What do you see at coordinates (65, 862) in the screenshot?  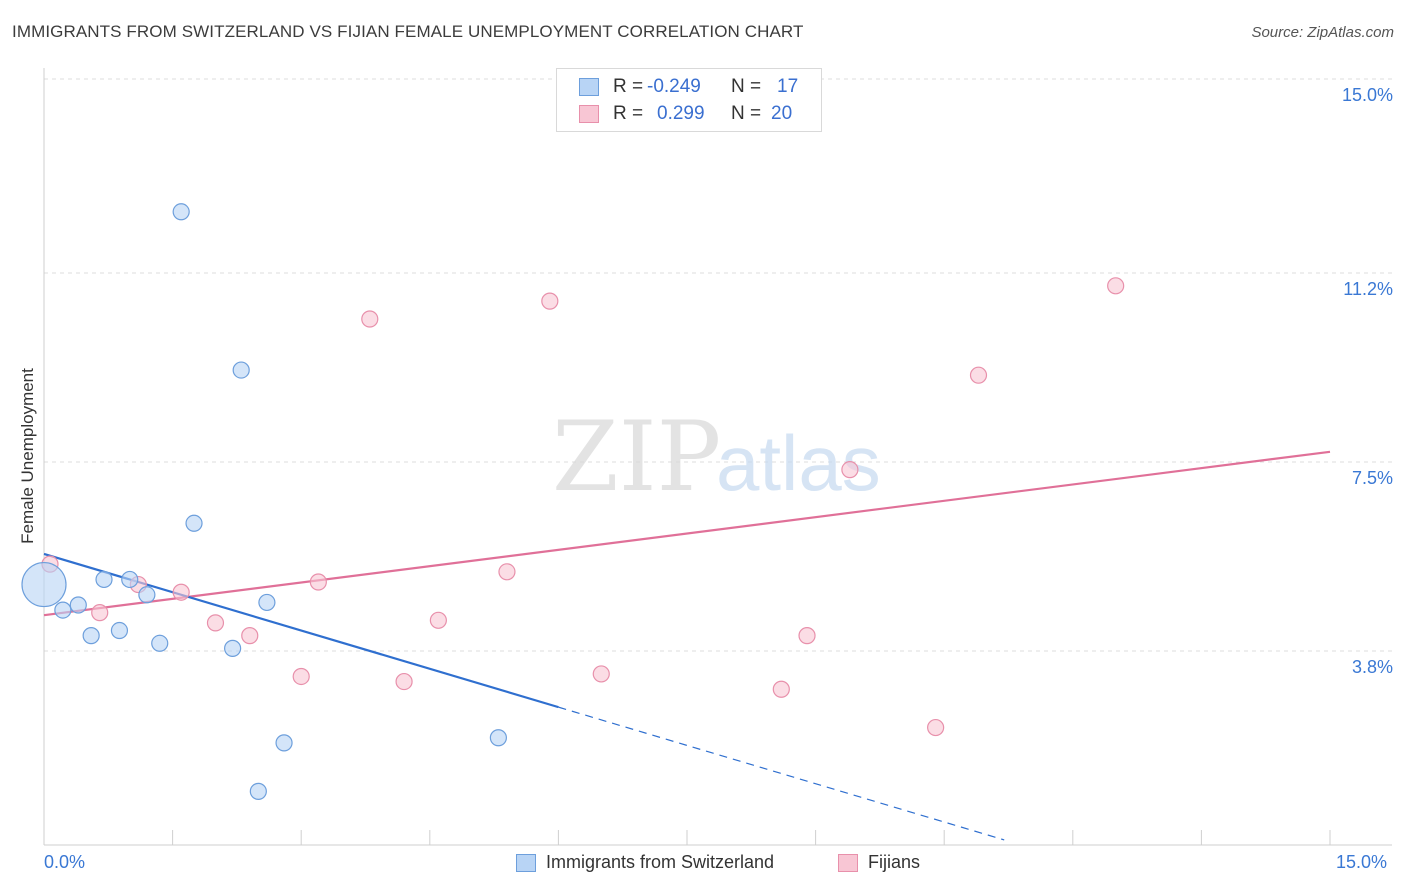 I see `x-tick-label-min: 0.0%` at bounding box center [65, 862].